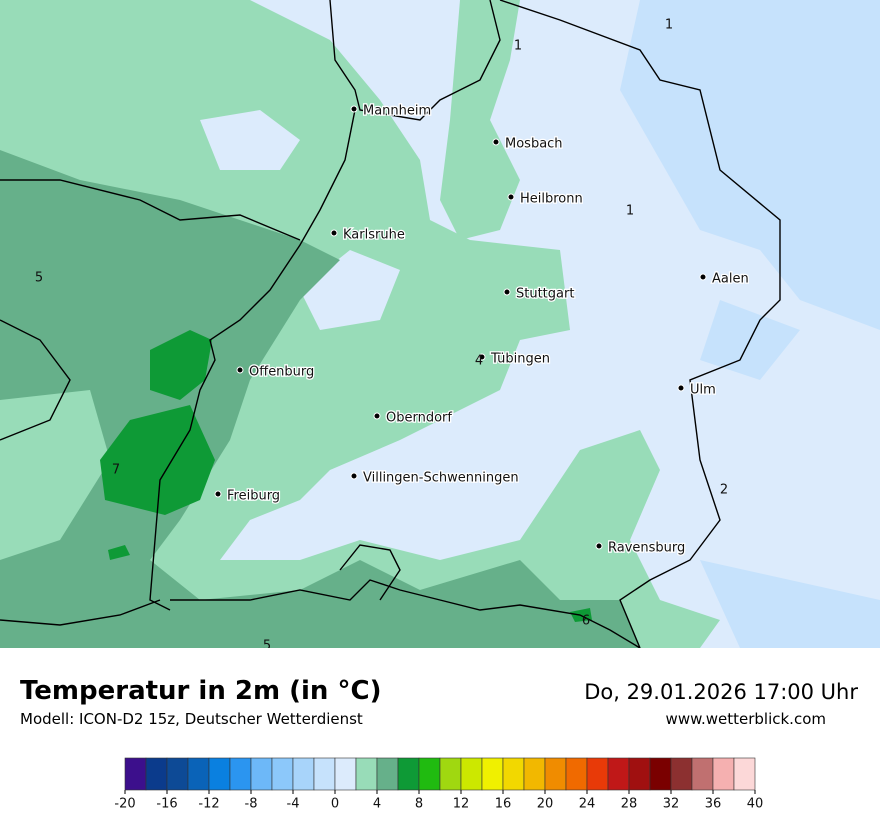 This screenshot has height=830, width=880. I want to click on contour-label: 6, so click(586, 621).